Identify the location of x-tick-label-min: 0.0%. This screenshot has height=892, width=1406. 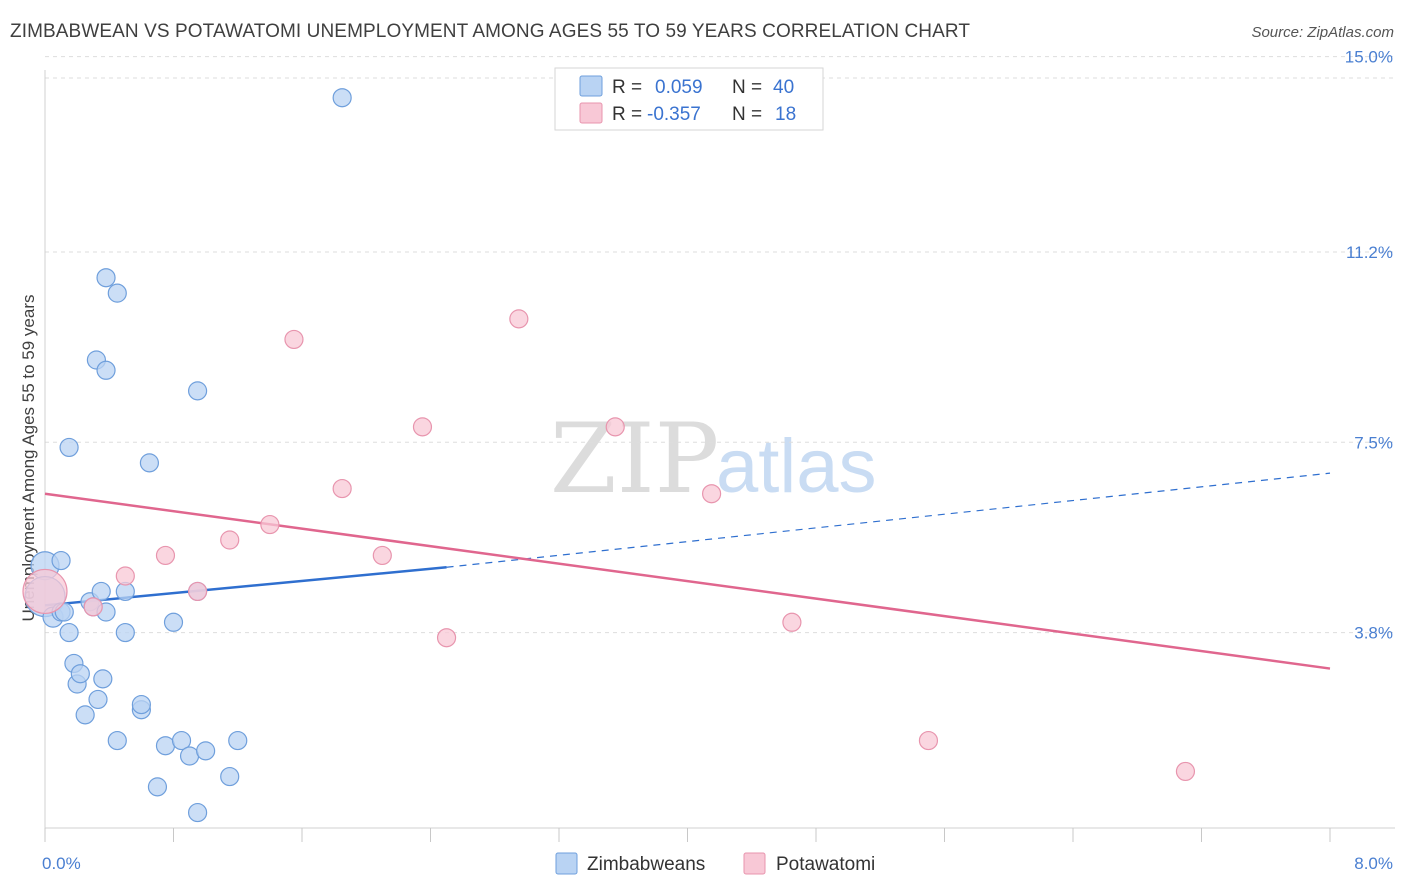
(61, 863).